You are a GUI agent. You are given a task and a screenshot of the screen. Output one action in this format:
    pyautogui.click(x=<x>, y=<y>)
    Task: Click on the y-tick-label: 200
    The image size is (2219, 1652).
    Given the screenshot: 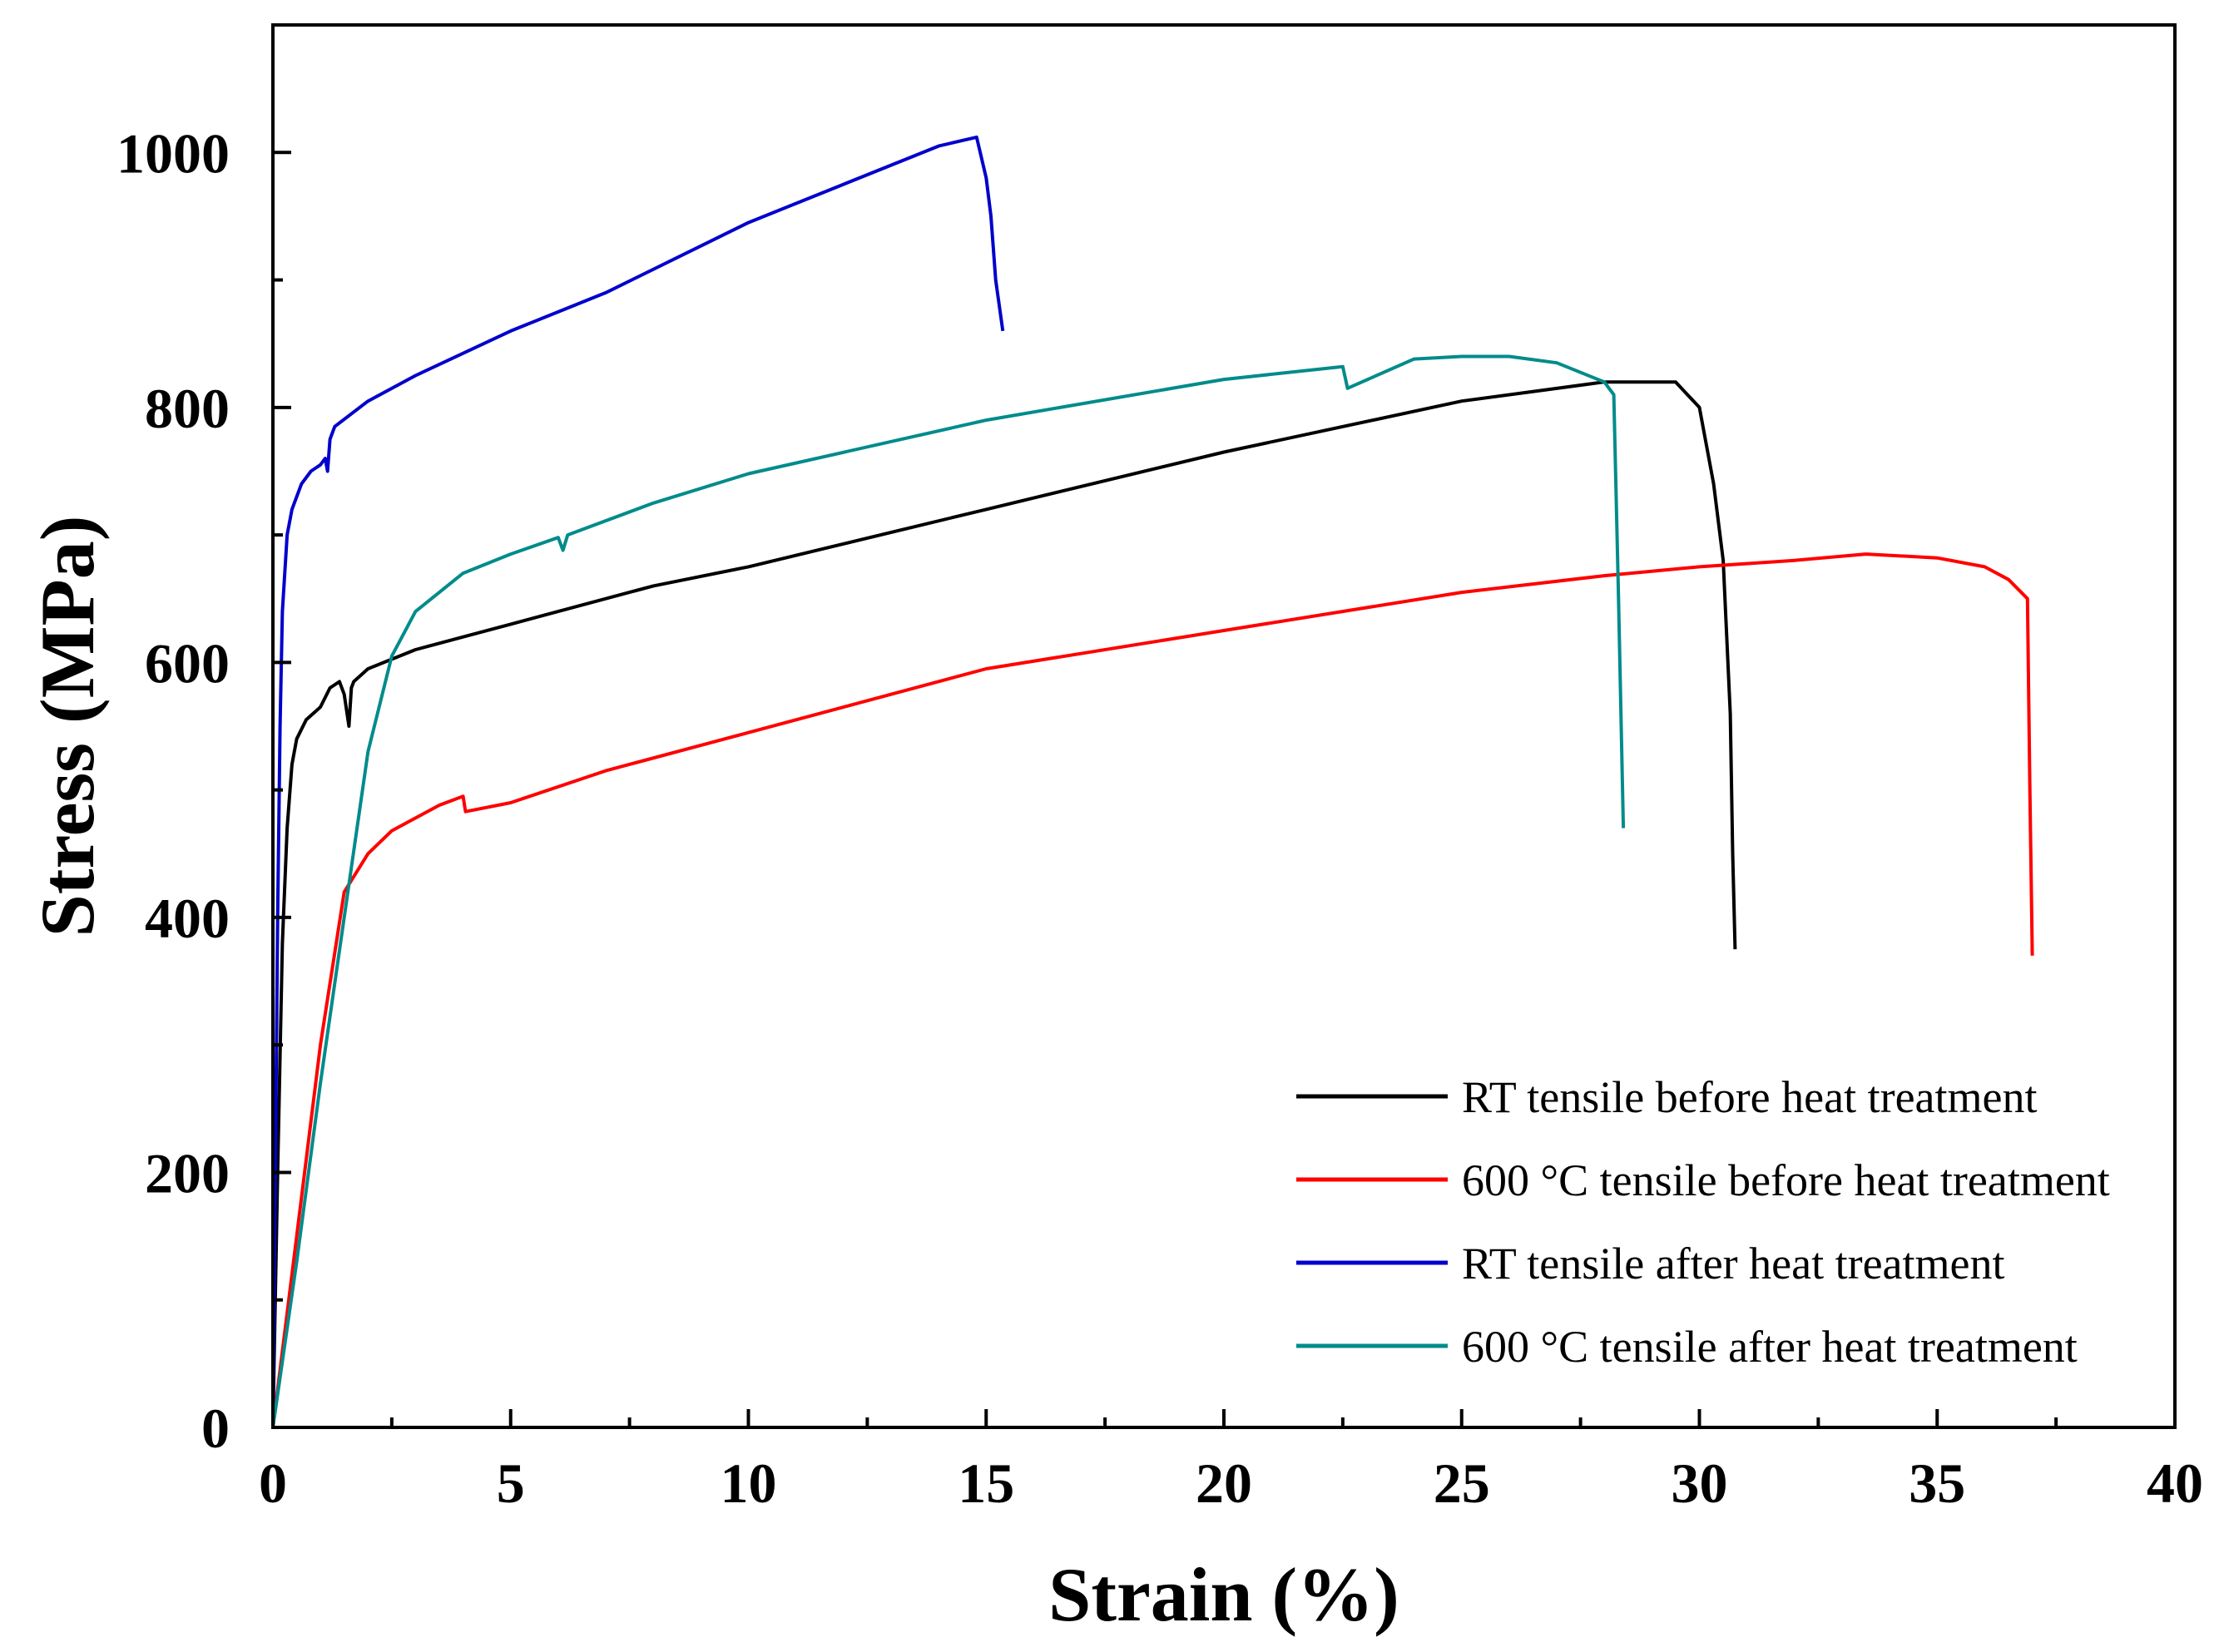 What is the action you would take?
    pyautogui.click(x=188, y=1172)
    